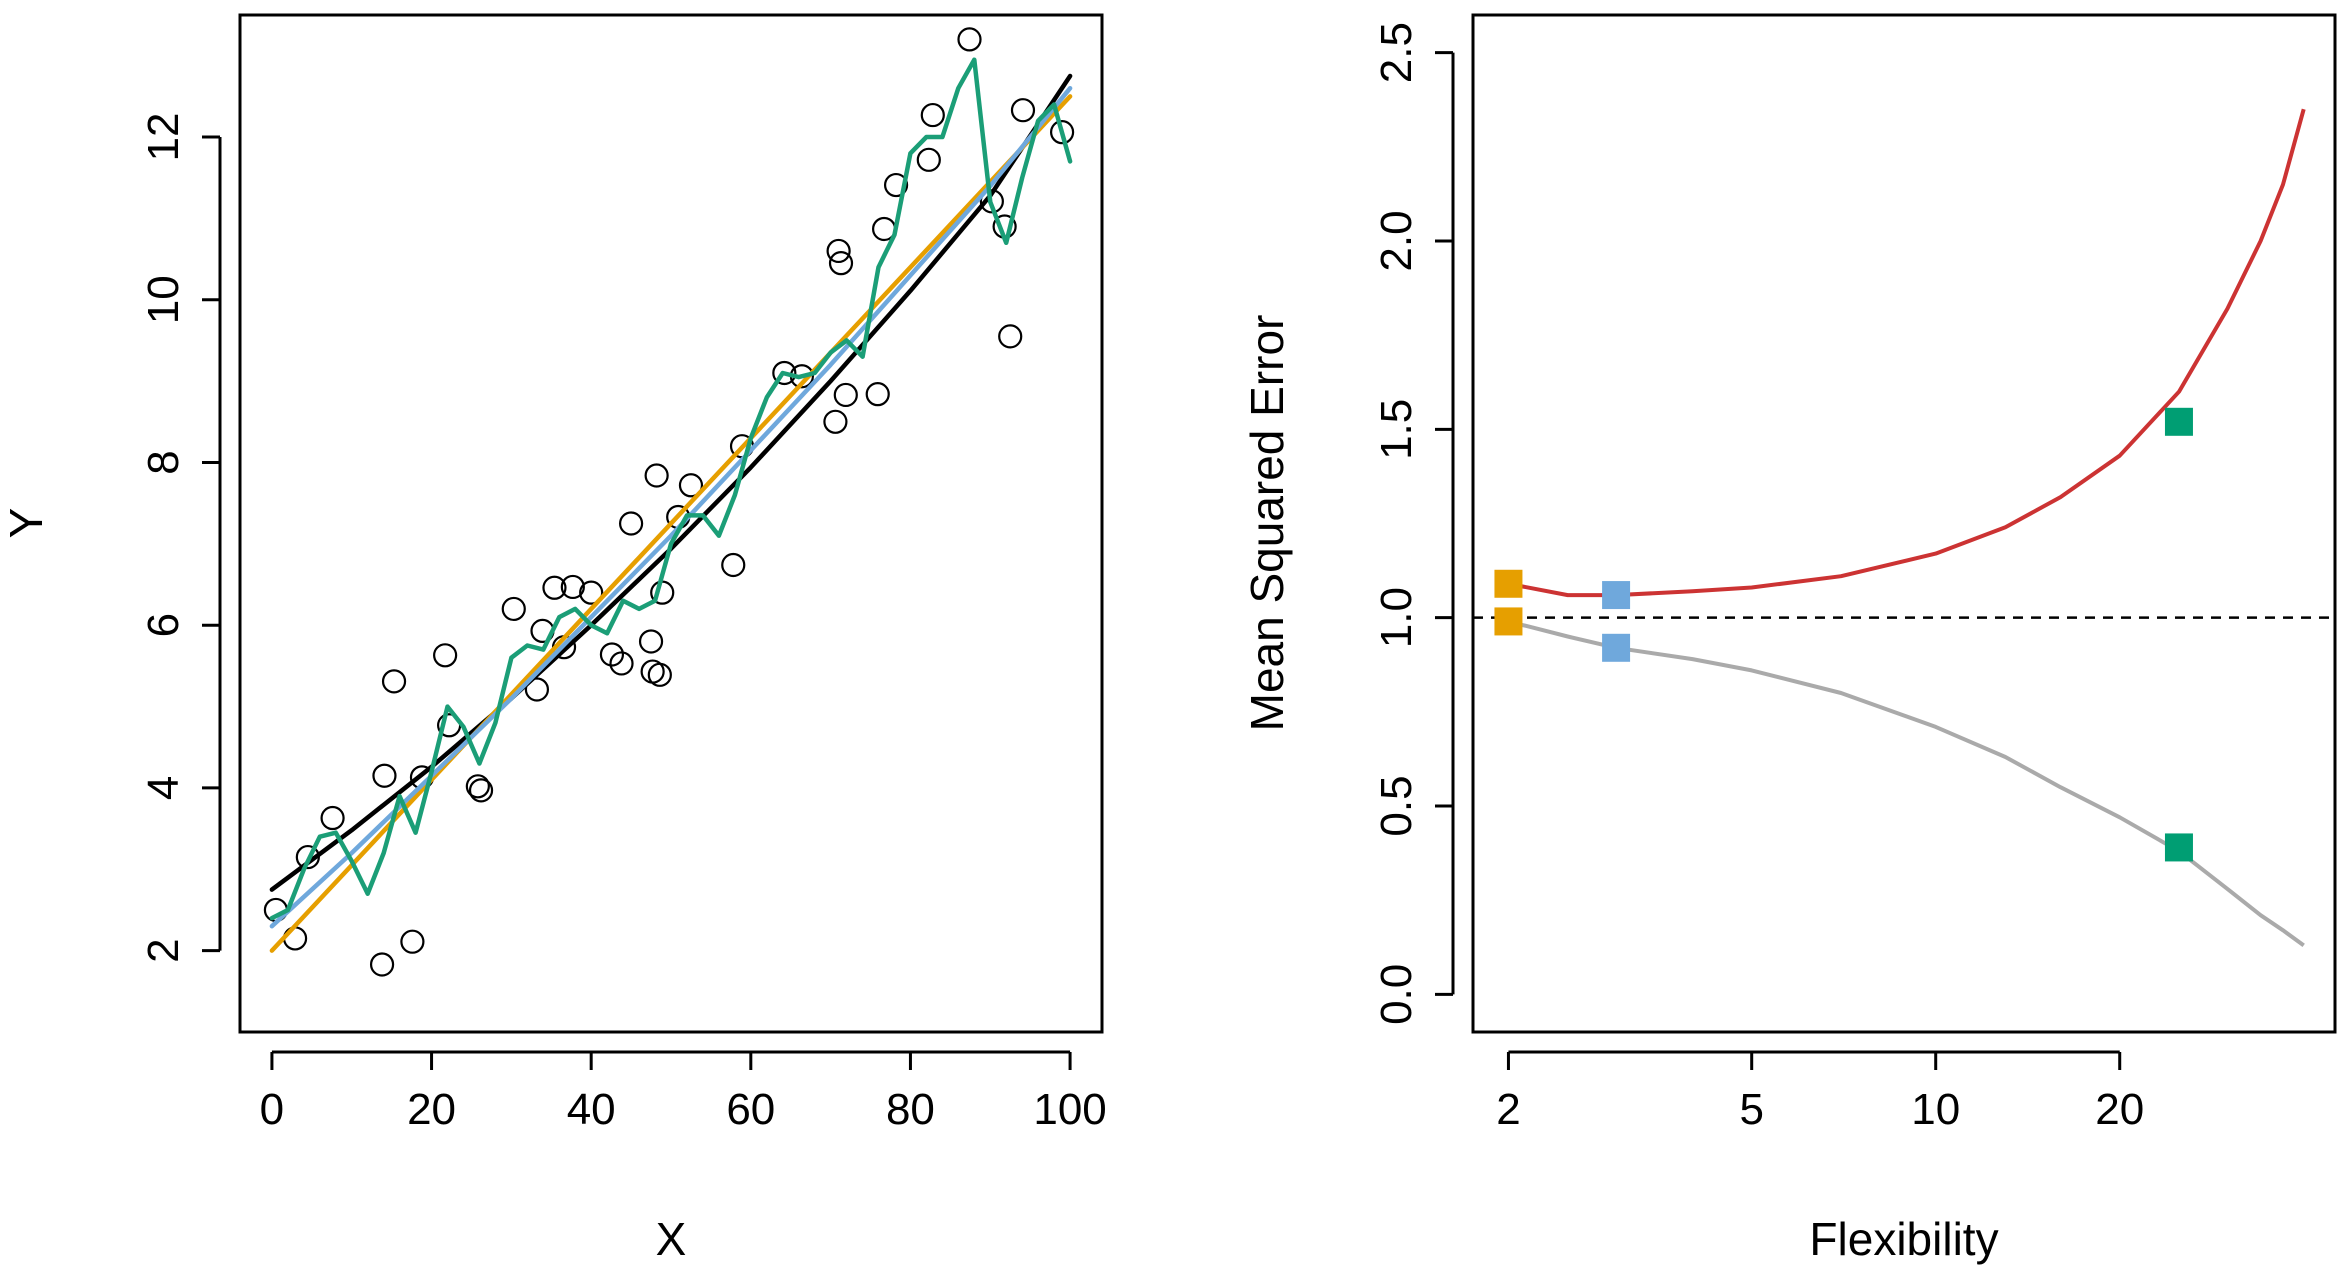 This screenshot has width=2348, height=1268. What do you see at coordinates (163, 788) in the screenshot?
I see `y-tick-label: 4` at bounding box center [163, 788].